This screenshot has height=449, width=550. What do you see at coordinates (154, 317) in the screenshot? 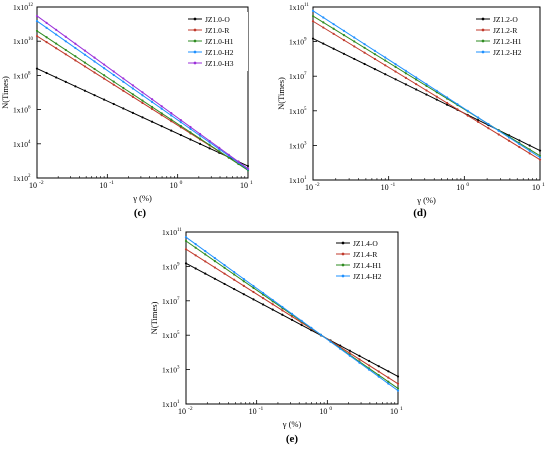
I see `y-axis-label: N(Times)` at bounding box center [154, 317].